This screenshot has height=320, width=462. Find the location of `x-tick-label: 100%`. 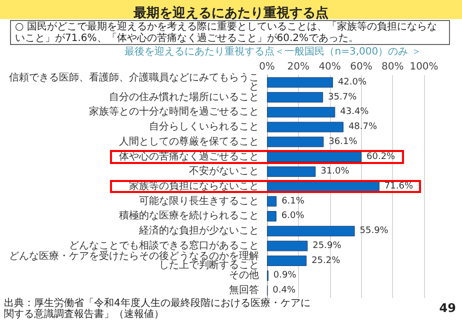

x-tick-label: 100% is located at coordinates (424, 67).